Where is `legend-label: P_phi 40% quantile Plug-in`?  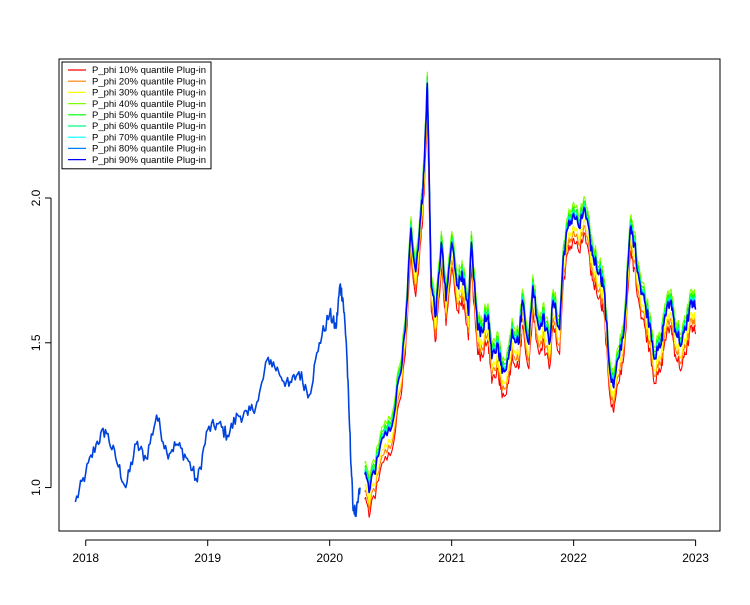 legend-label: P_phi 40% quantile Plug-in is located at coordinates (149, 104).